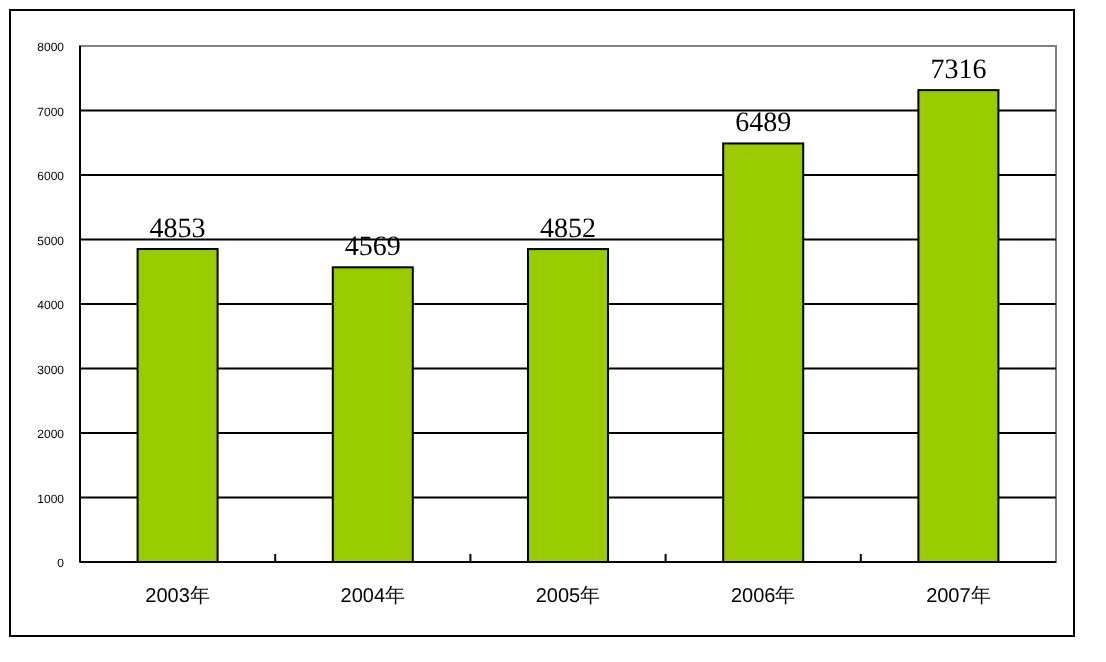 This screenshot has height=662, width=1106. What do you see at coordinates (372, 248) in the screenshot?
I see `data-label: 4569` at bounding box center [372, 248].